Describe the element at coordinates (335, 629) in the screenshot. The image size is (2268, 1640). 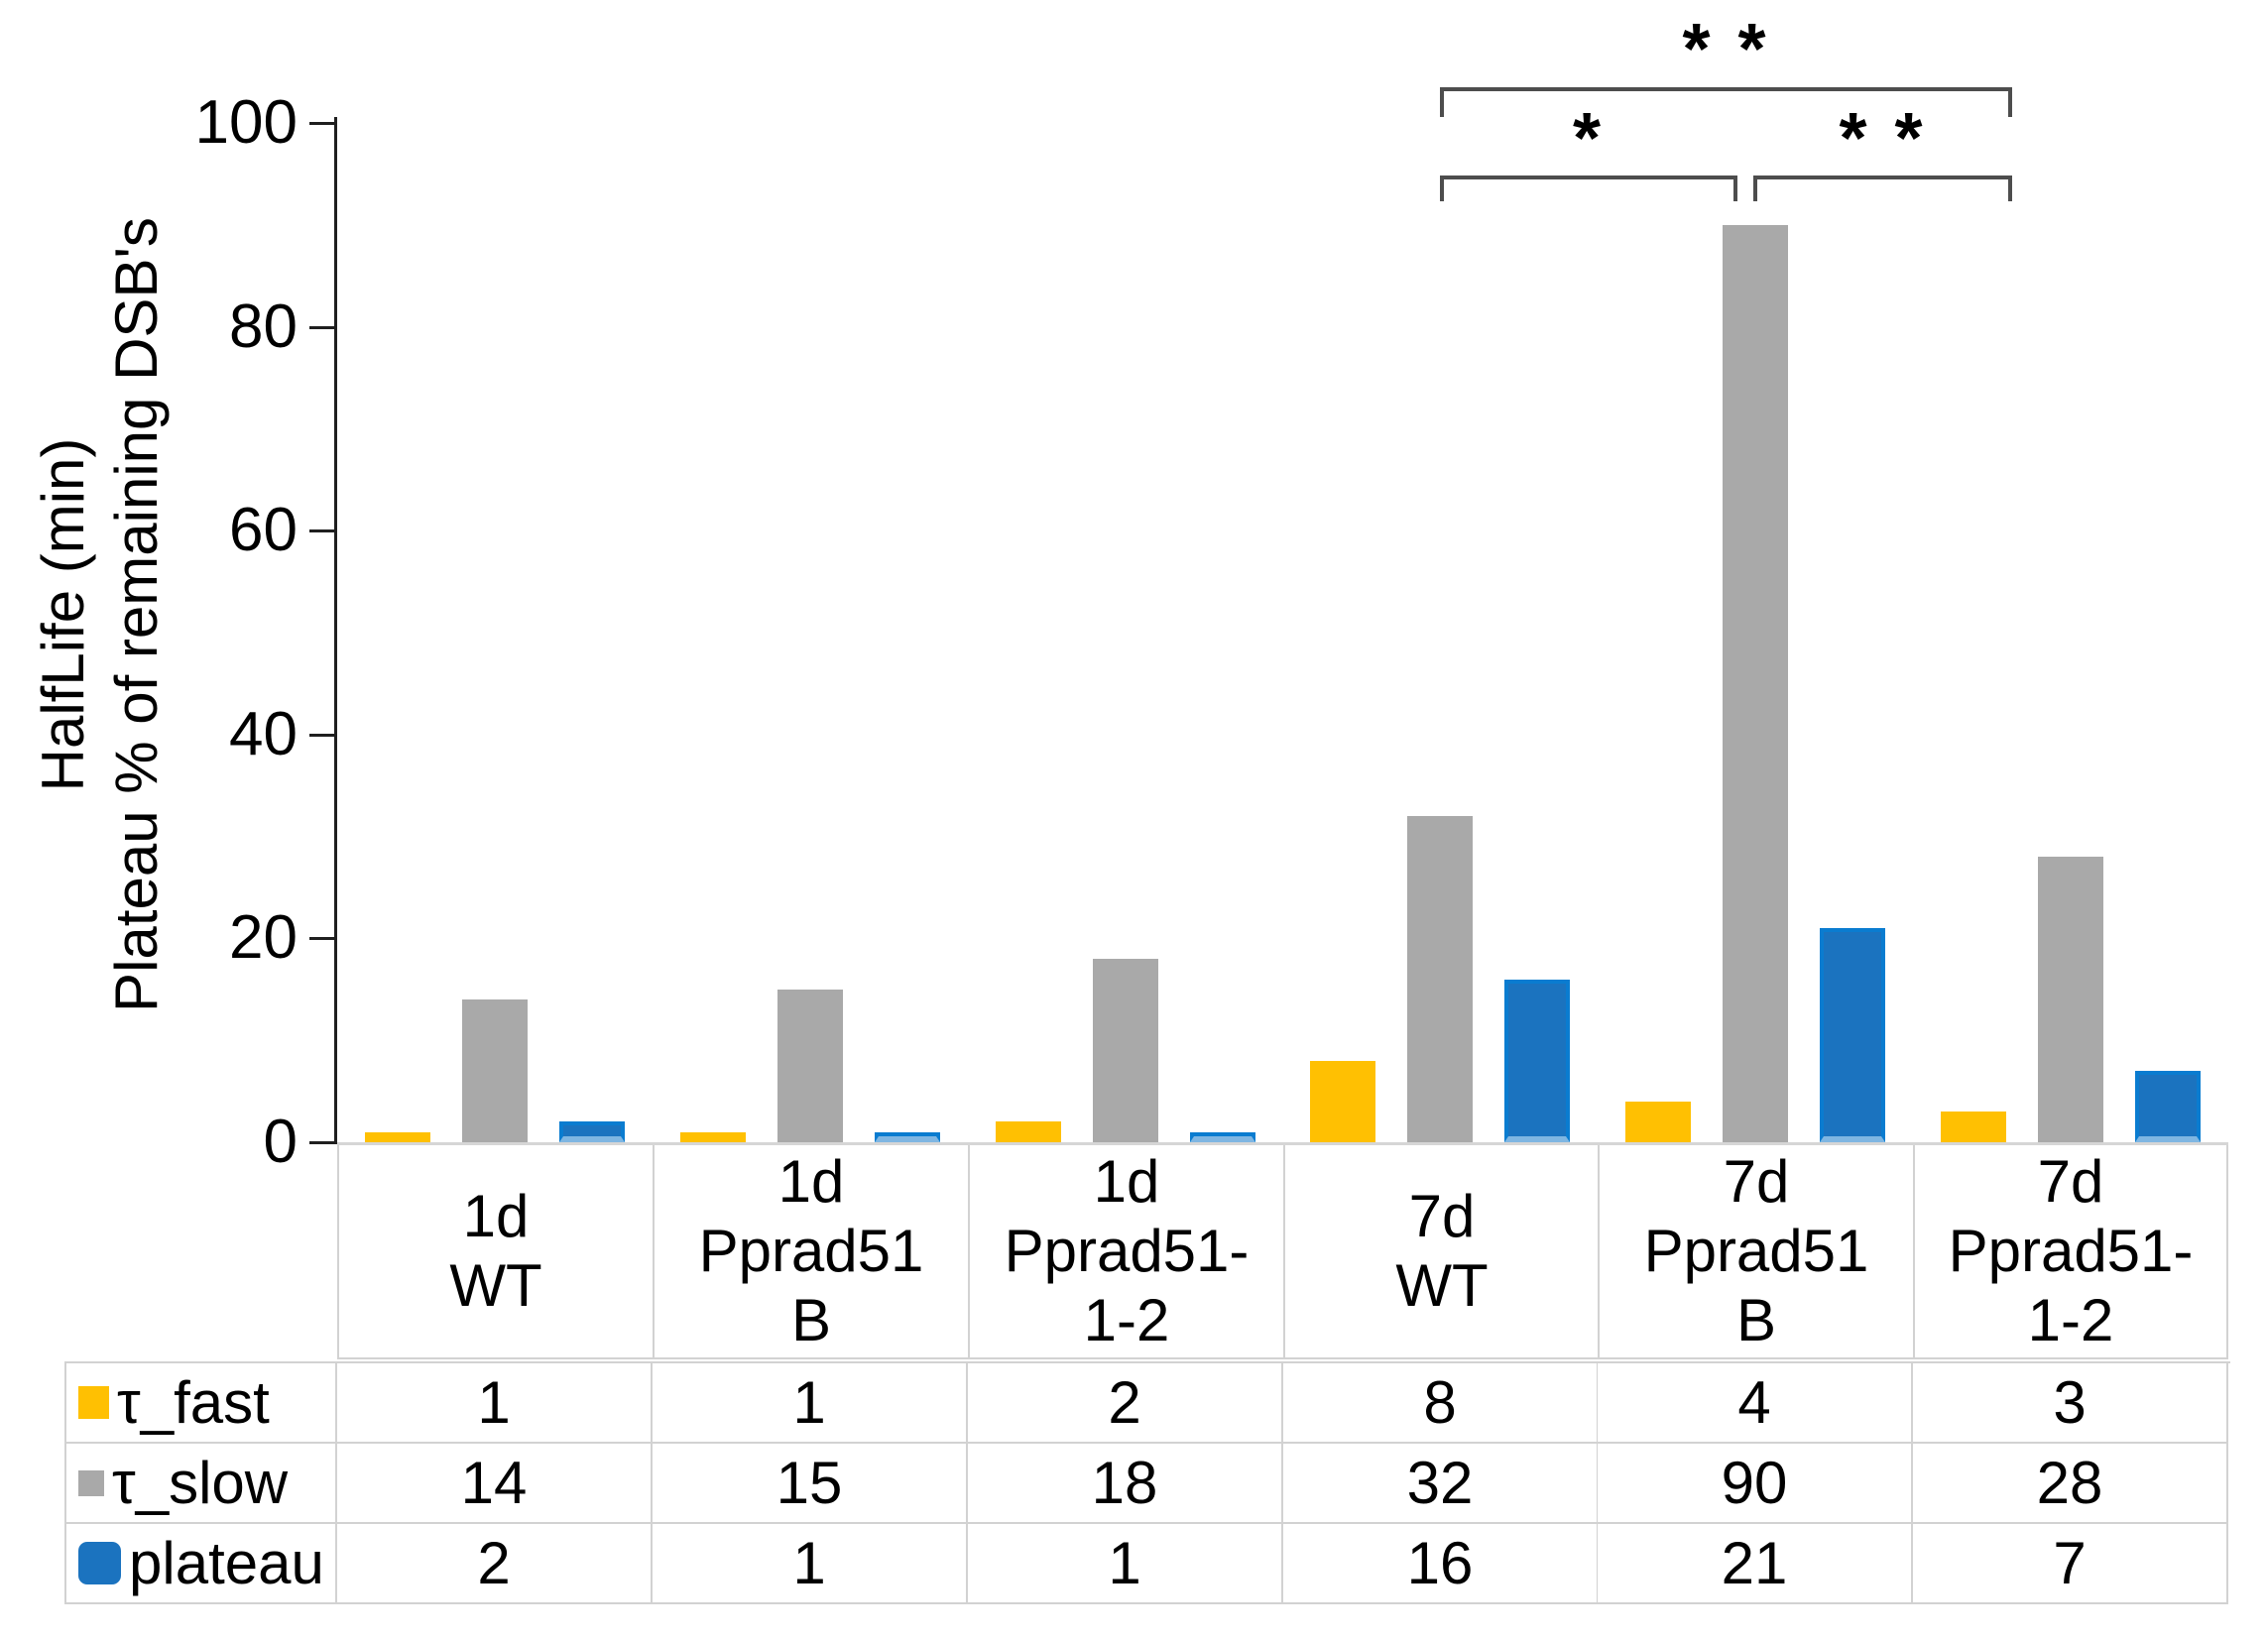
I see `y-axis-line` at that location.